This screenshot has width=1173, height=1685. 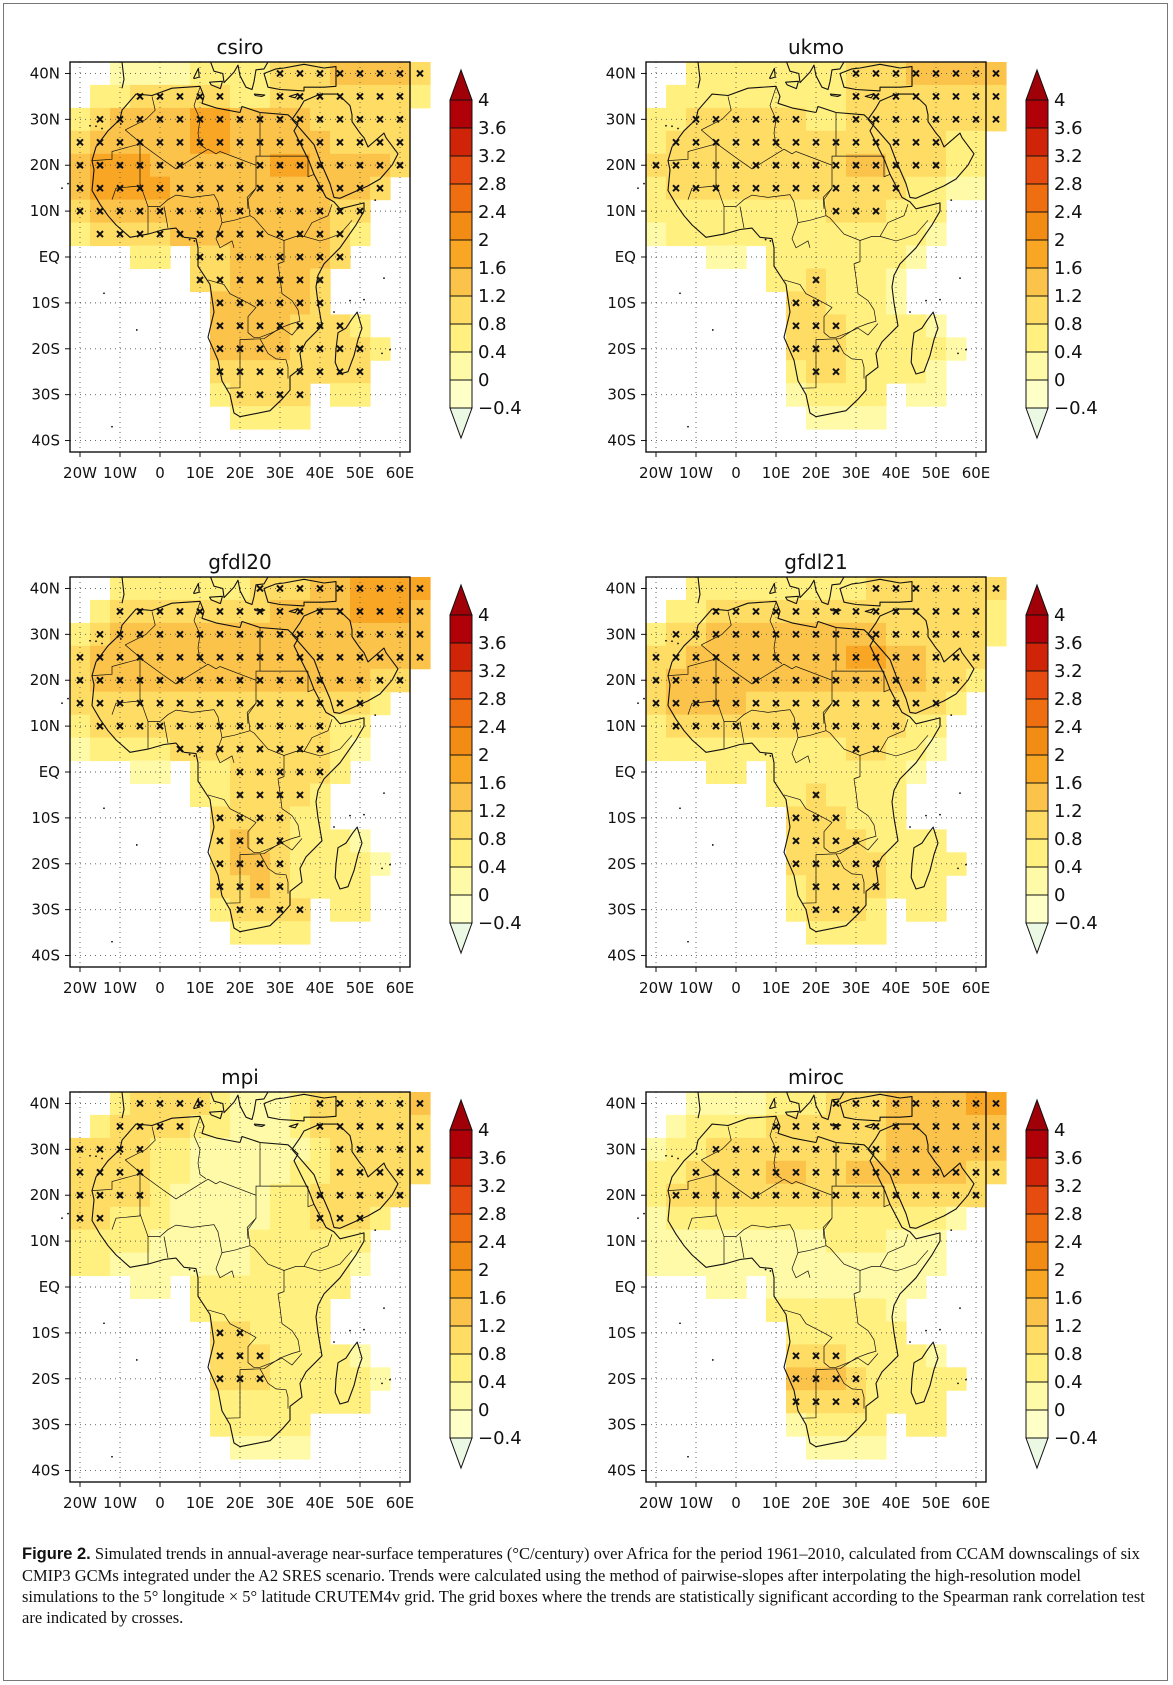 What do you see at coordinates (621, 680) in the screenshot?
I see `y-tick-label: 20N` at bounding box center [621, 680].